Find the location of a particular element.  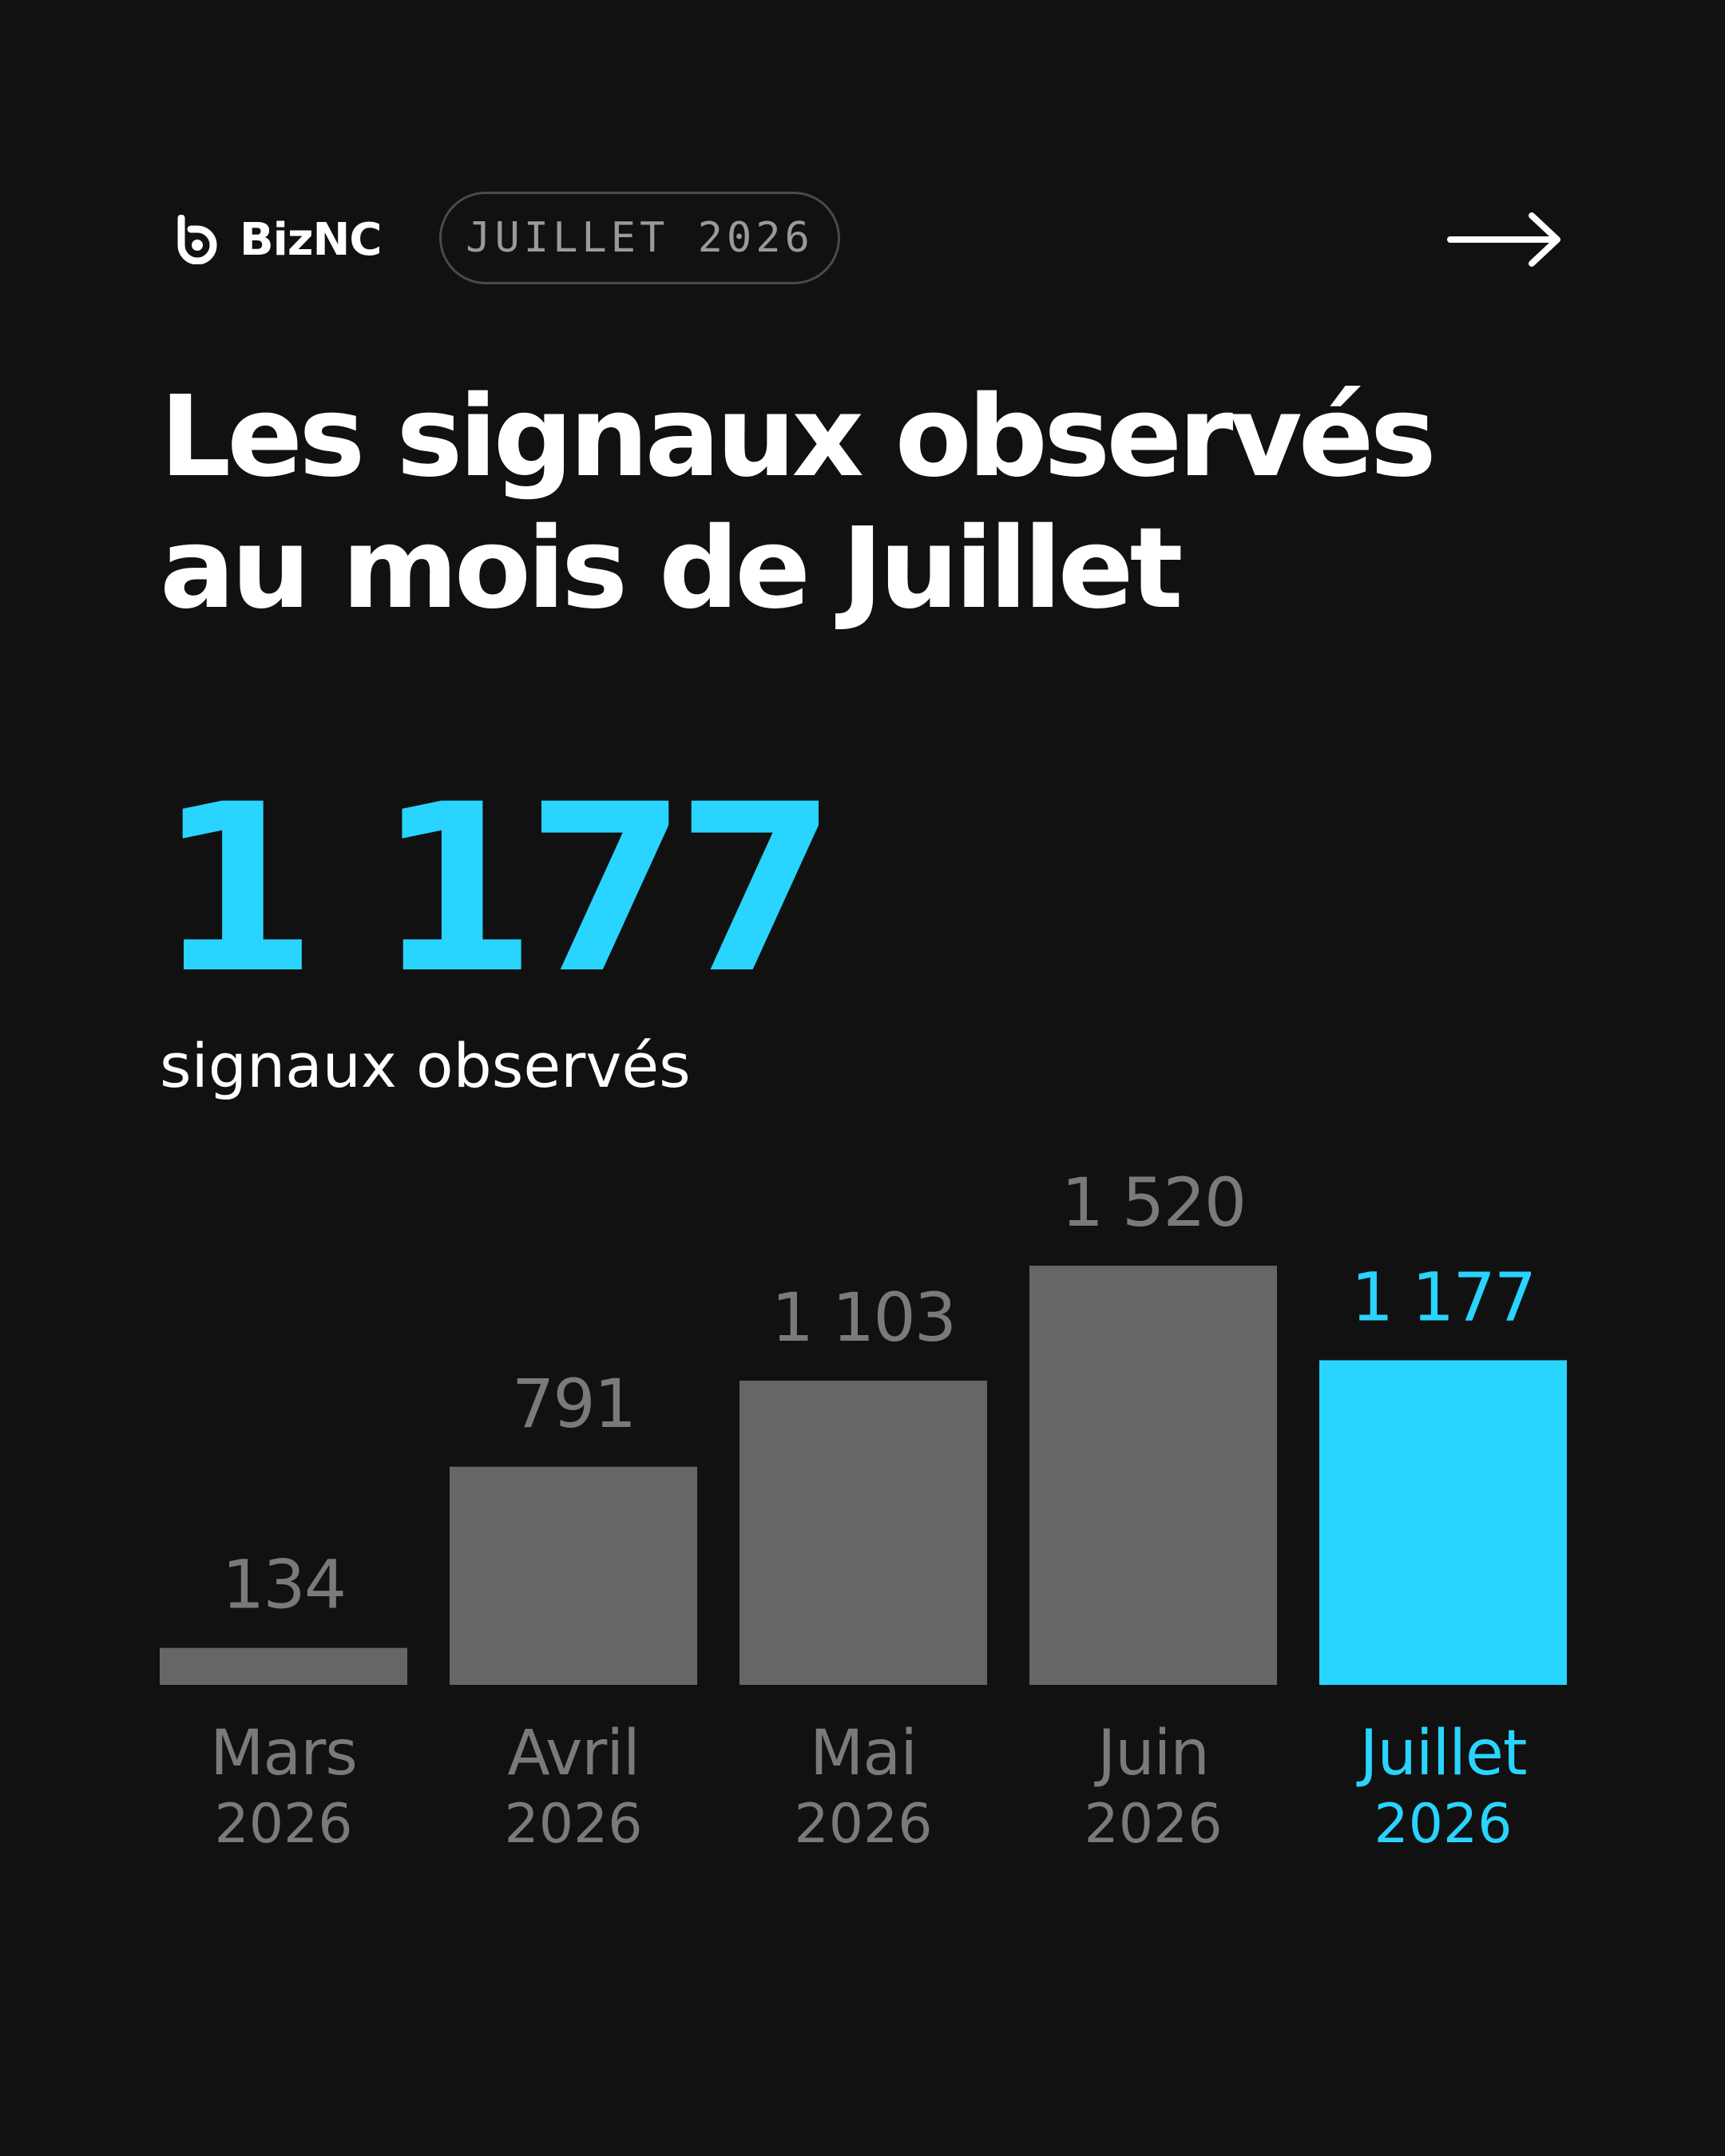

page-title-line-2: au mois de Juillet is located at coordinates (672, 569).